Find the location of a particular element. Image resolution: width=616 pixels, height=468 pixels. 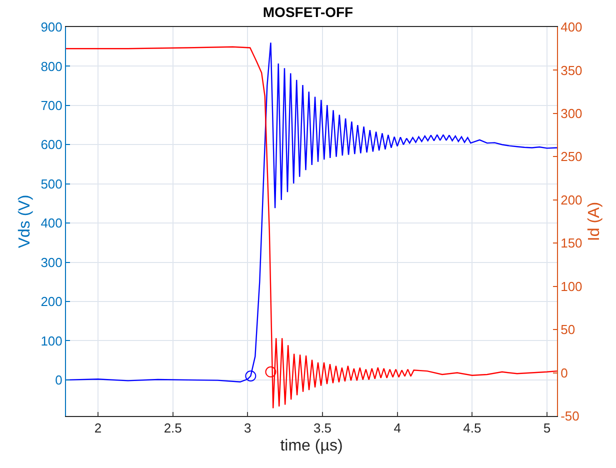

x-tick-label: 4.5 is located at coordinates (472, 428).